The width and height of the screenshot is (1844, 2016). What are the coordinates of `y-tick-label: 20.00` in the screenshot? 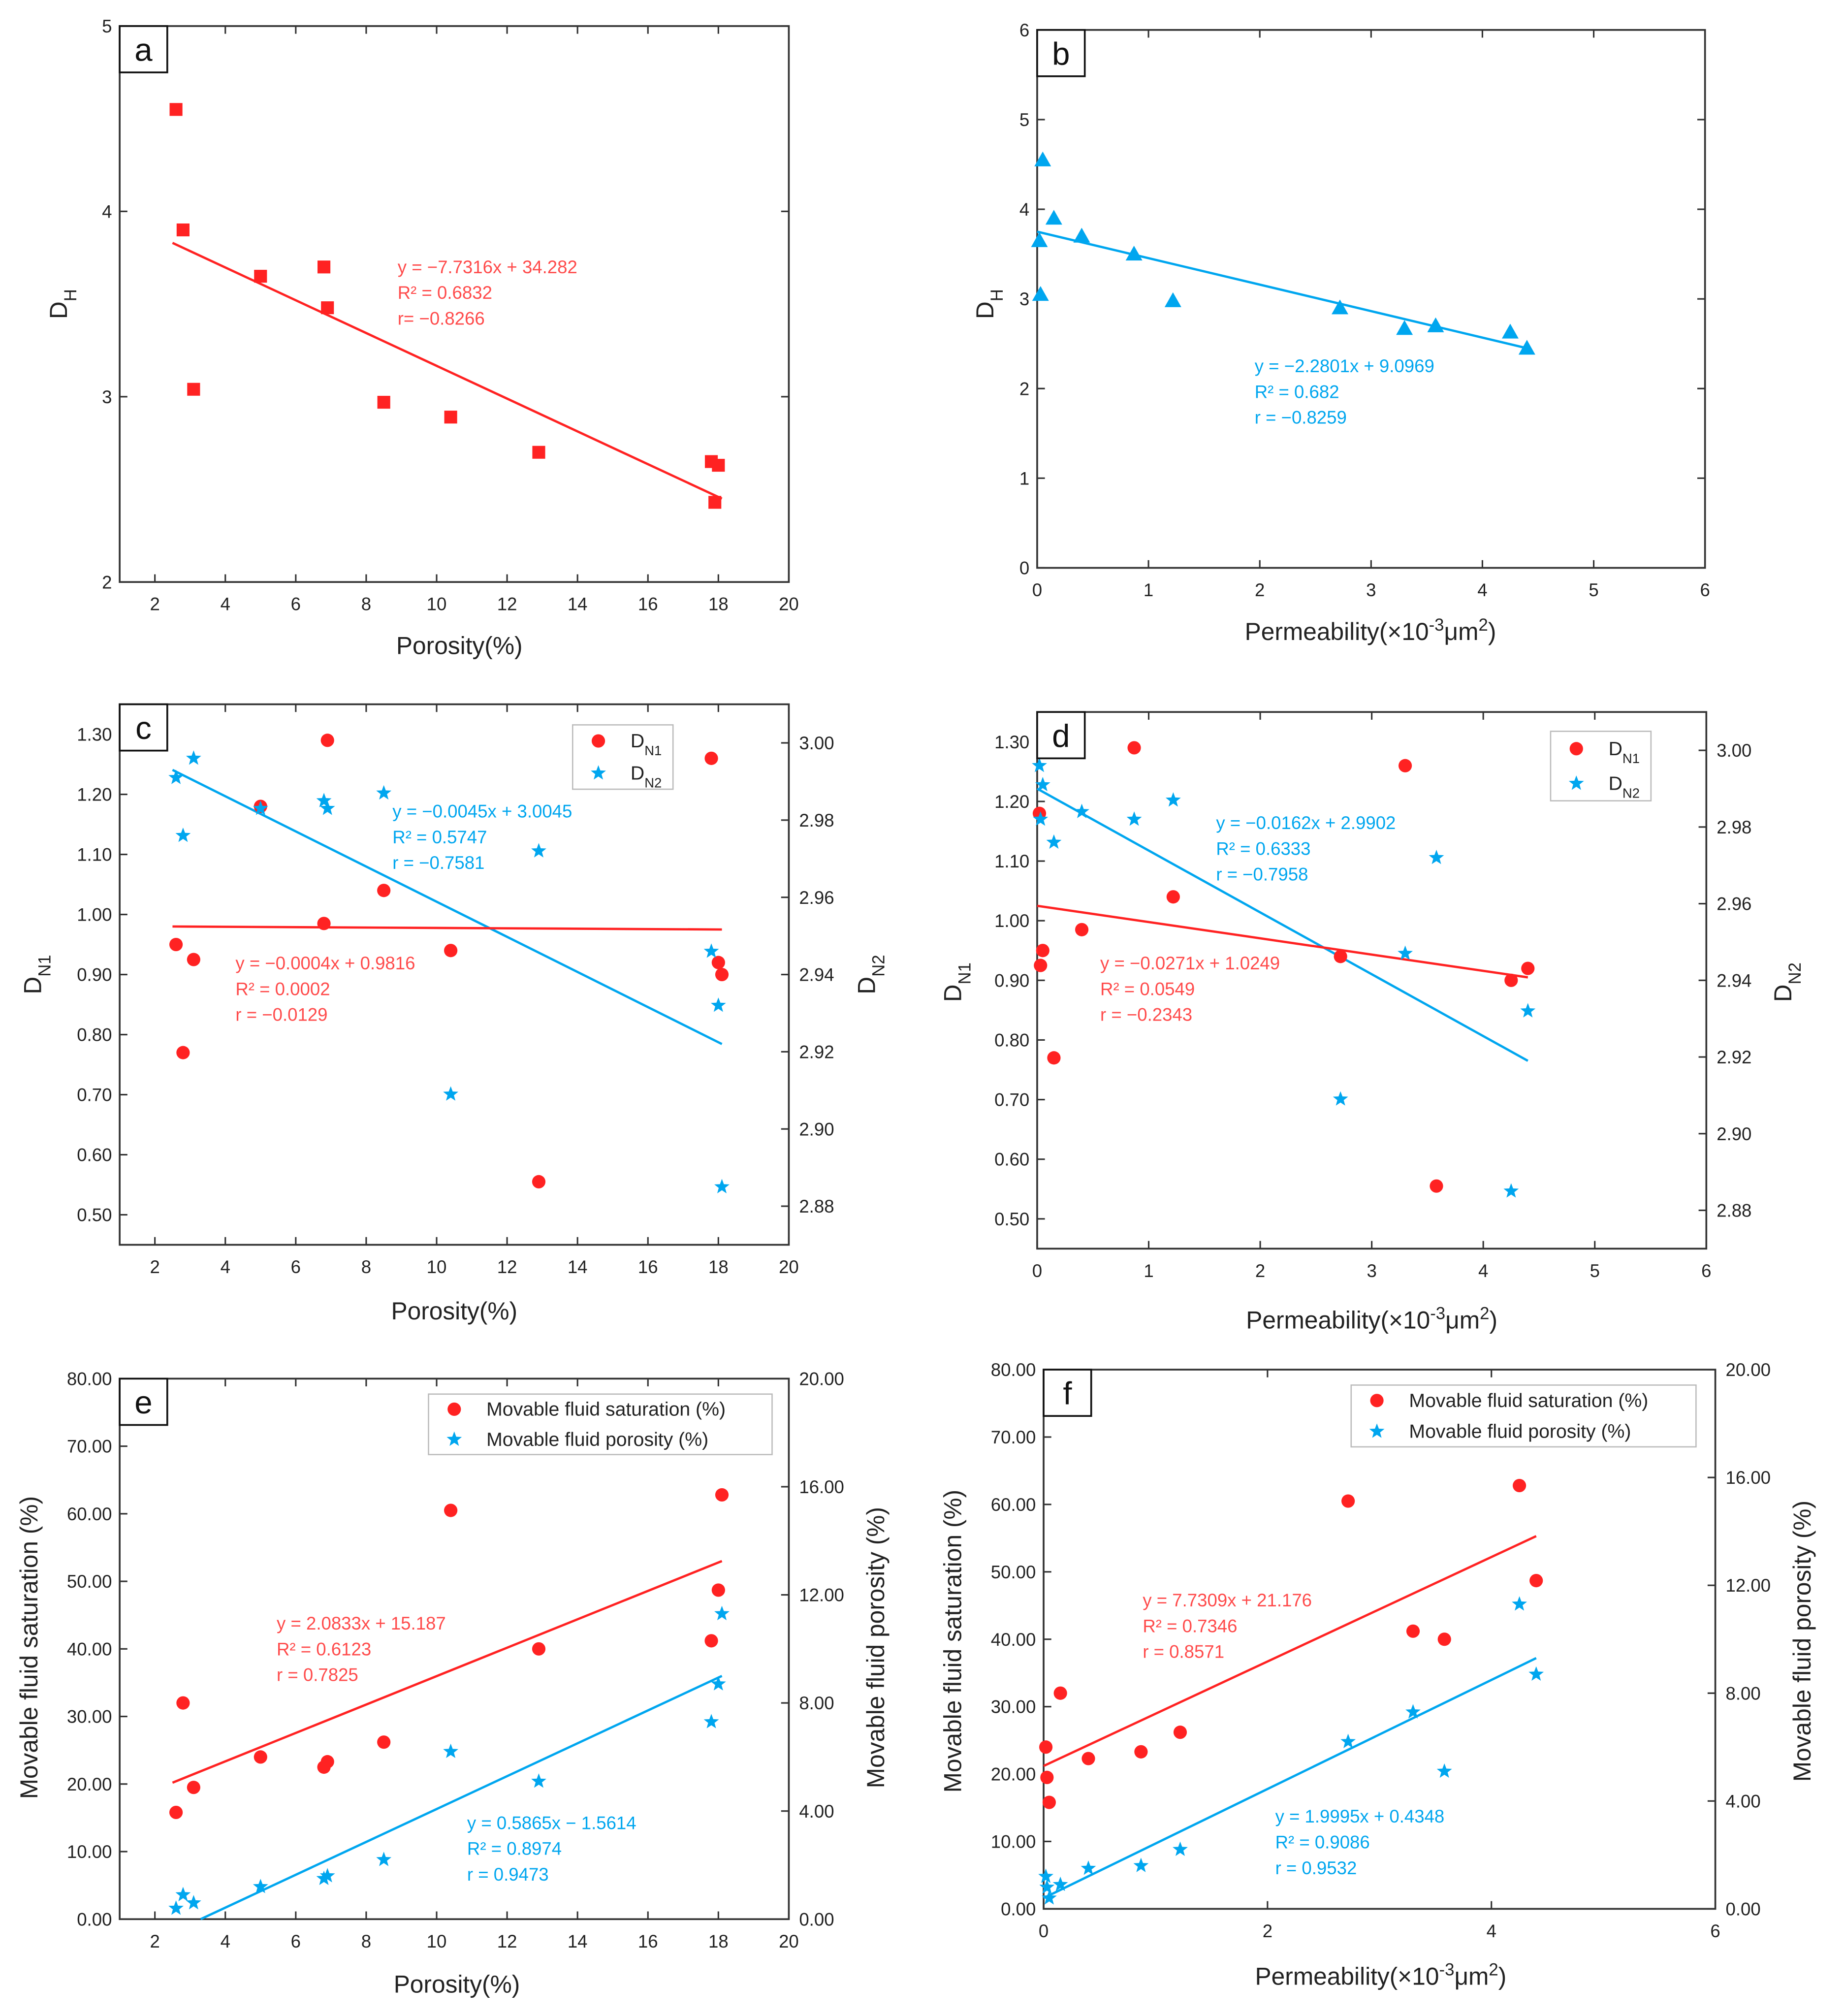 It's located at (89, 1784).